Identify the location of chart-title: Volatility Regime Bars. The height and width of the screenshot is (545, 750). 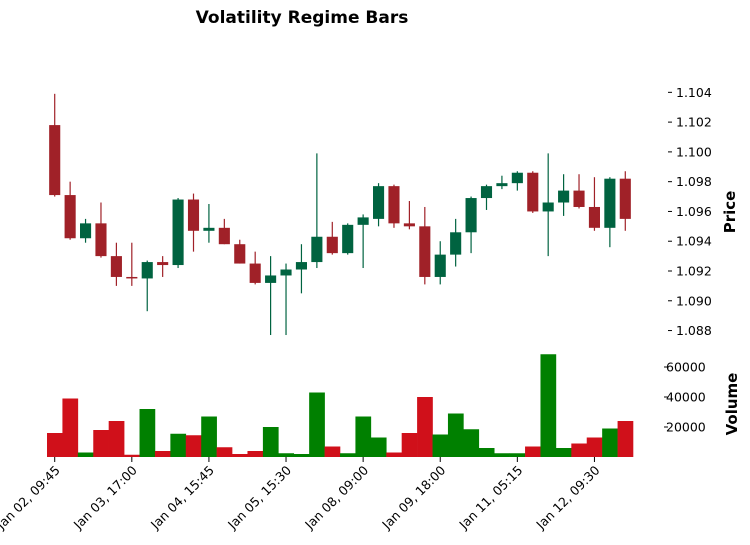
(302, 18).